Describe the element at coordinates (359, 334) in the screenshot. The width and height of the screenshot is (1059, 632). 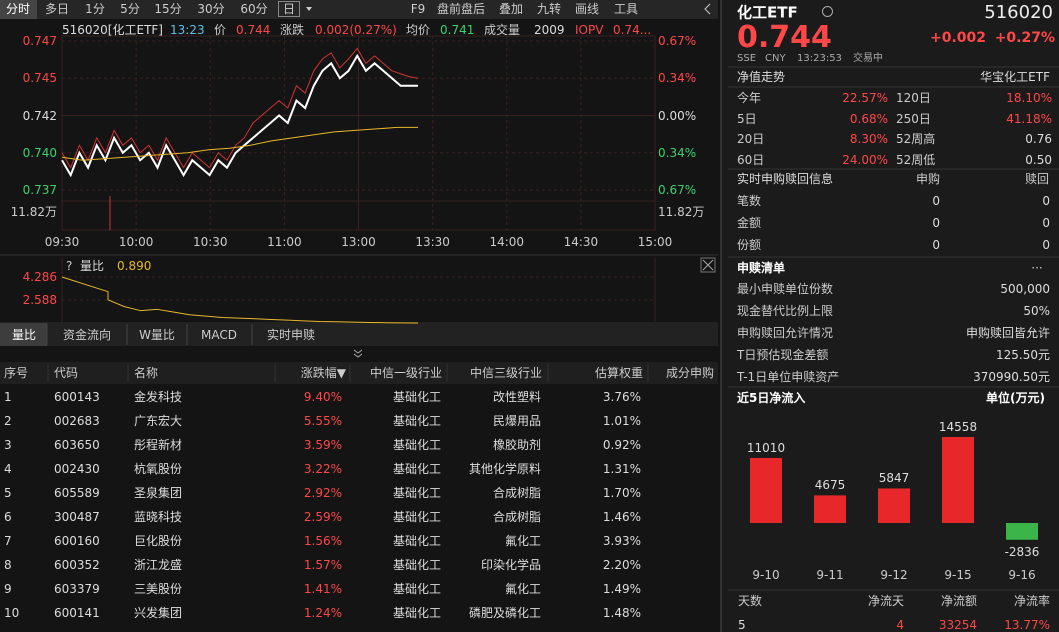
I see `sub-tab-bar` at that location.